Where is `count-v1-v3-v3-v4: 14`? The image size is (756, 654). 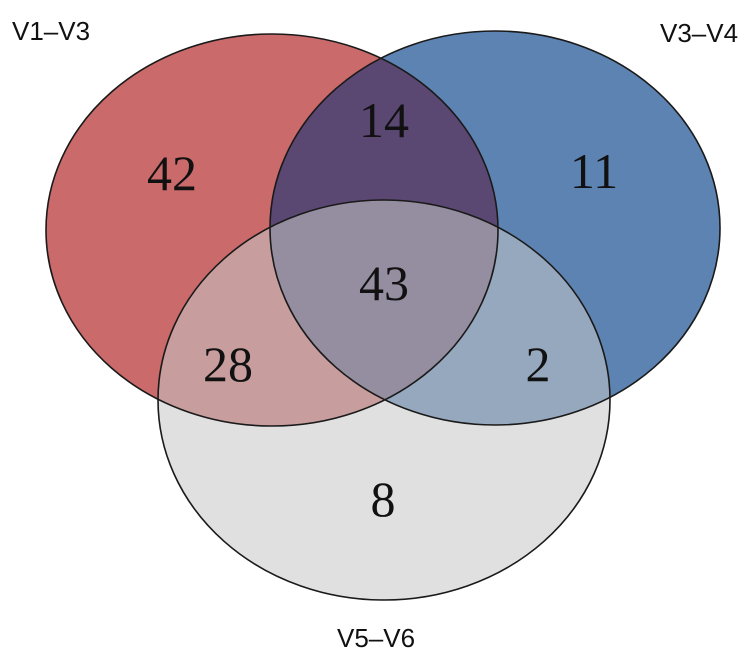 count-v1-v3-v3-v4: 14 is located at coordinates (384, 120).